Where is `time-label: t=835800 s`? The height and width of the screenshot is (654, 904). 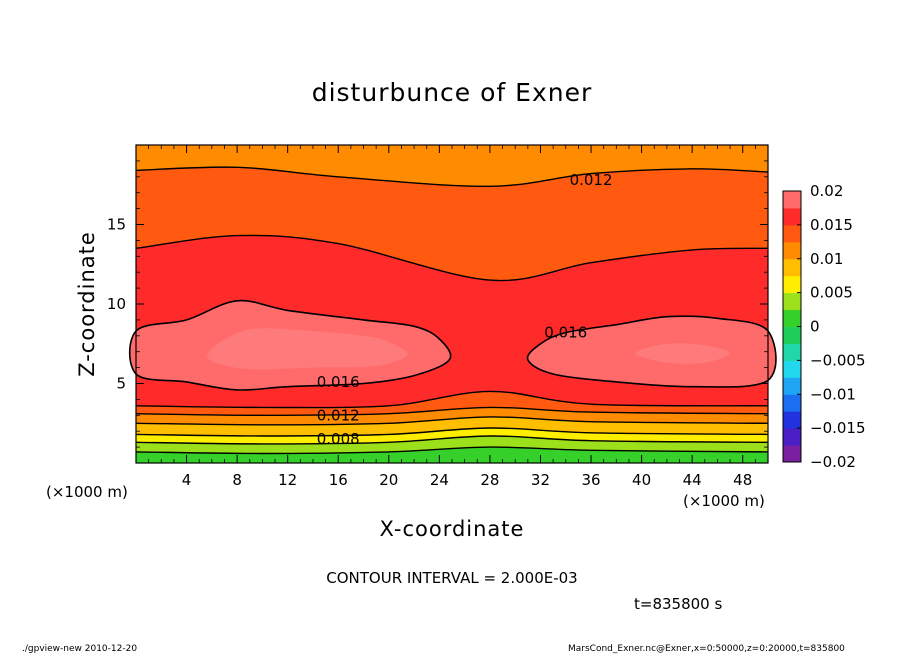
time-label: t=835800 s is located at coordinates (678, 604).